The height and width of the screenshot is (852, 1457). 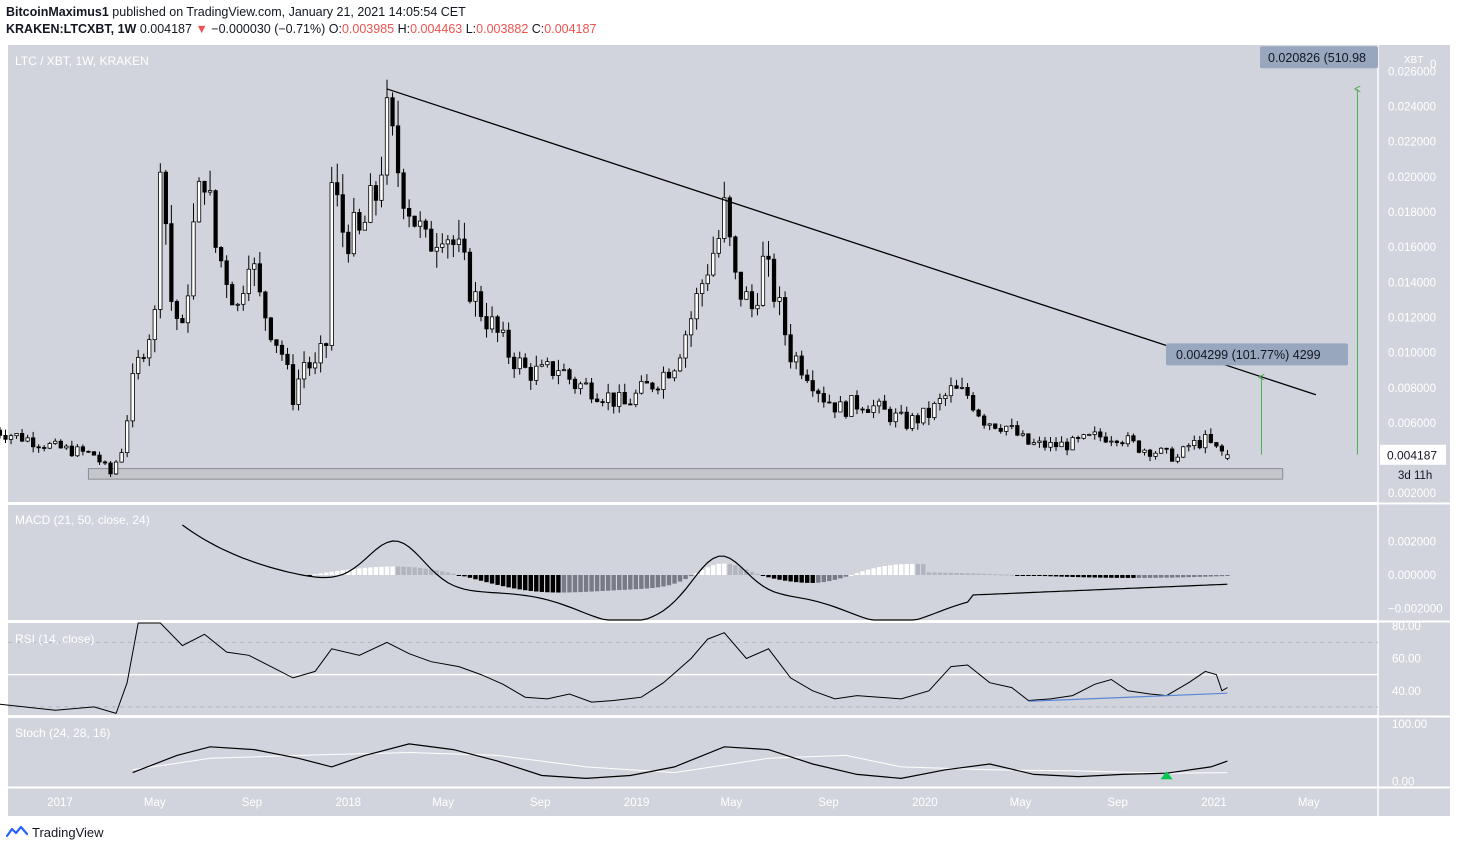 I want to click on symbol-label: KRAKEN:LTCXBT, 1W, so click(x=71, y=29).